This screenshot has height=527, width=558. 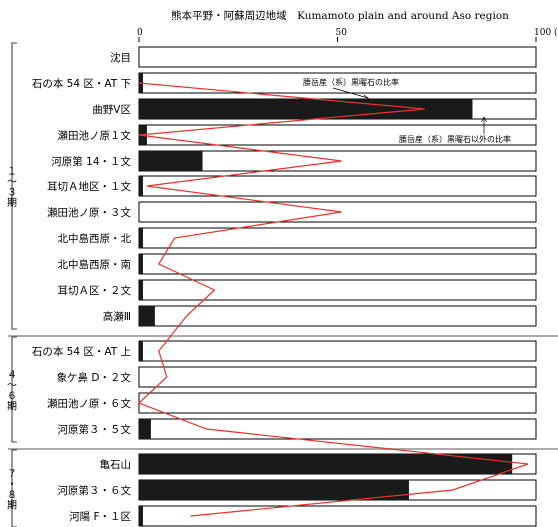 What do you see at coordinates (89, 403) in the screenshot?
I see `category-label: 瀬田池ノ原・６文` at bounding box center [89, 403].